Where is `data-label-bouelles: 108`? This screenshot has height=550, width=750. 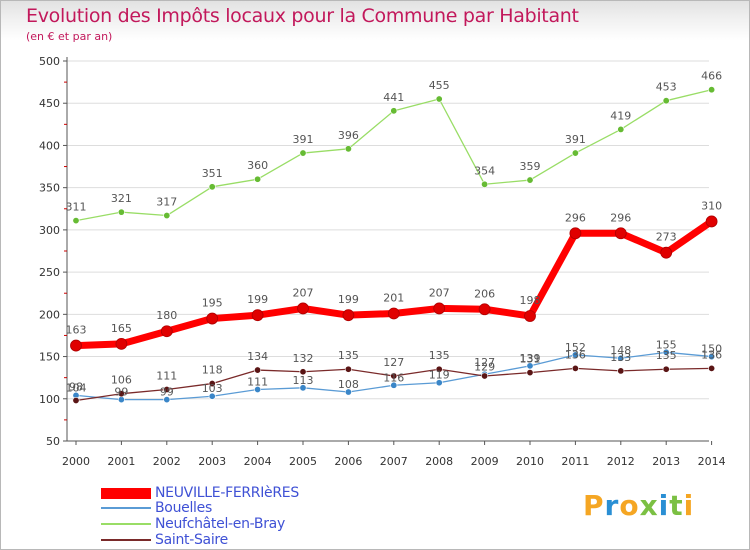 data-label-bouelles: 108 is located at coordinates (348, 384).